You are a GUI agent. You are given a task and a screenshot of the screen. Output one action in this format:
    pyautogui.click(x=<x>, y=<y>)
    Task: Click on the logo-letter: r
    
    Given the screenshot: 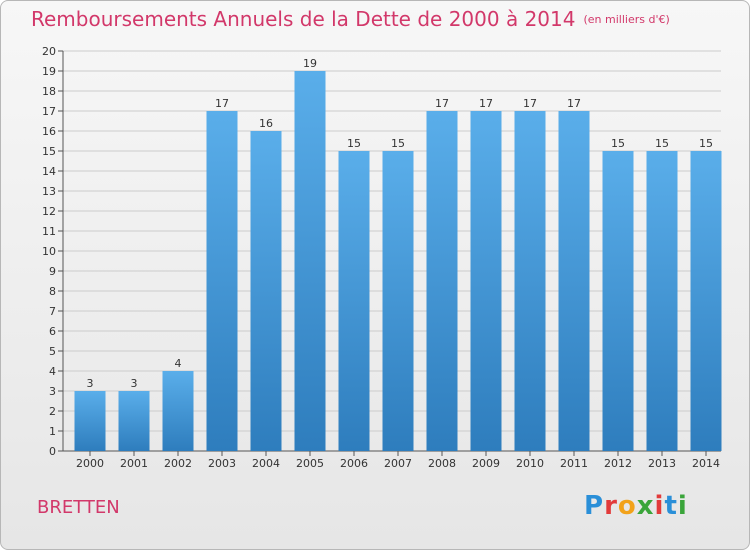 What is the action you would take?
    pyautogui.click(x=611, y=506)
    